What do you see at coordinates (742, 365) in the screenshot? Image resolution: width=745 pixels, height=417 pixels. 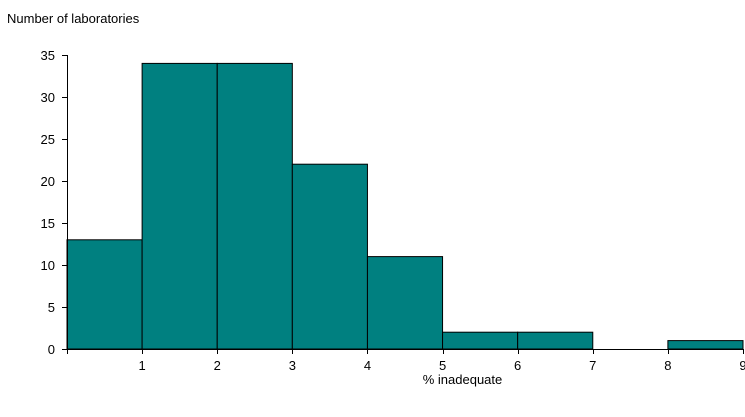 I see `x-tick-label: 9` at bounding box center [742, 365].